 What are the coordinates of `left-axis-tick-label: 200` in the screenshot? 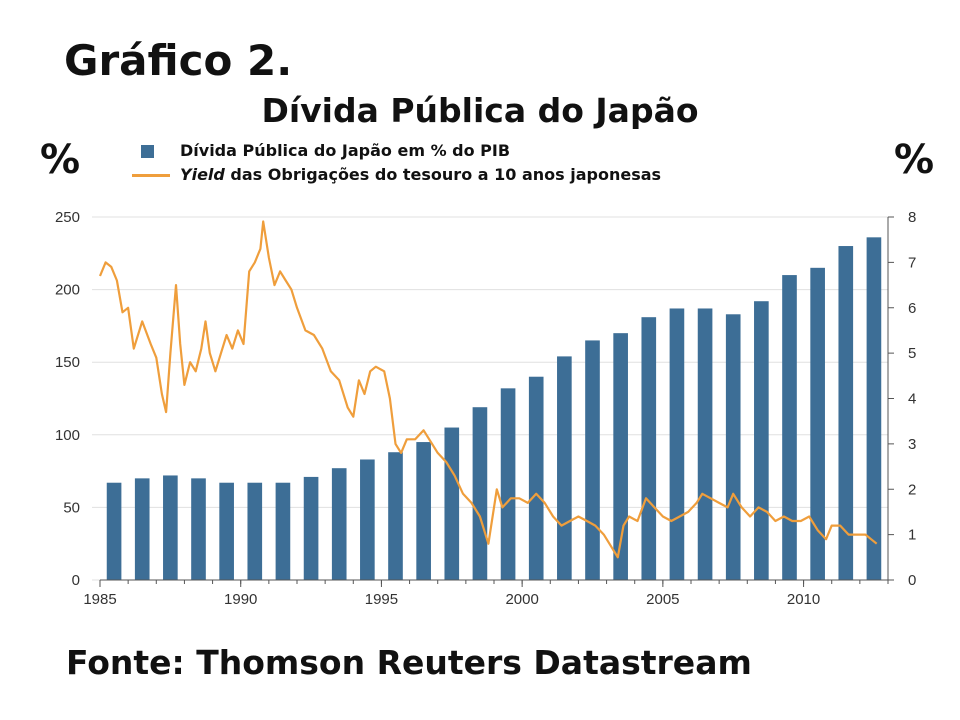 It's located at (67, 290).